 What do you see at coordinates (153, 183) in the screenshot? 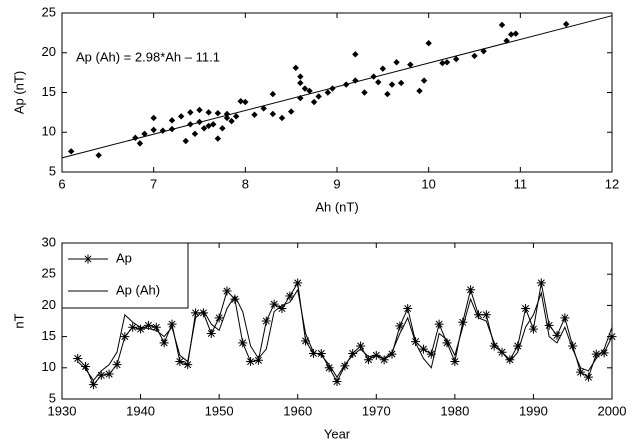
I see `x-tick-label: 7` at bounding box center [153, 183].